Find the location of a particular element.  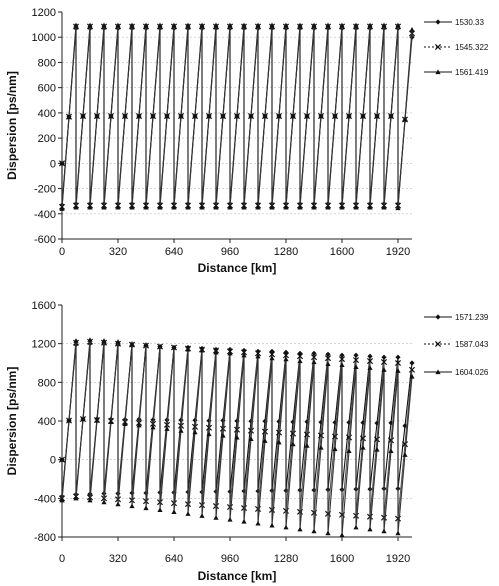

y-tick-label: -400 is located at coordinates (45, 215).